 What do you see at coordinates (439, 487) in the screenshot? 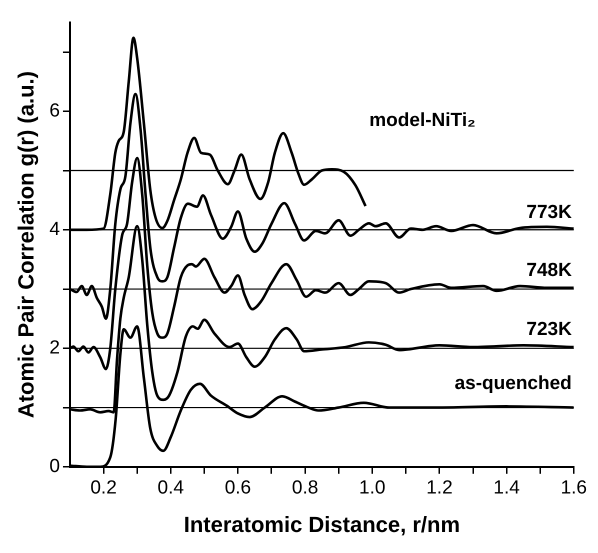
I see `x-tick-label: 1.2` at bounding box center [439, 487].